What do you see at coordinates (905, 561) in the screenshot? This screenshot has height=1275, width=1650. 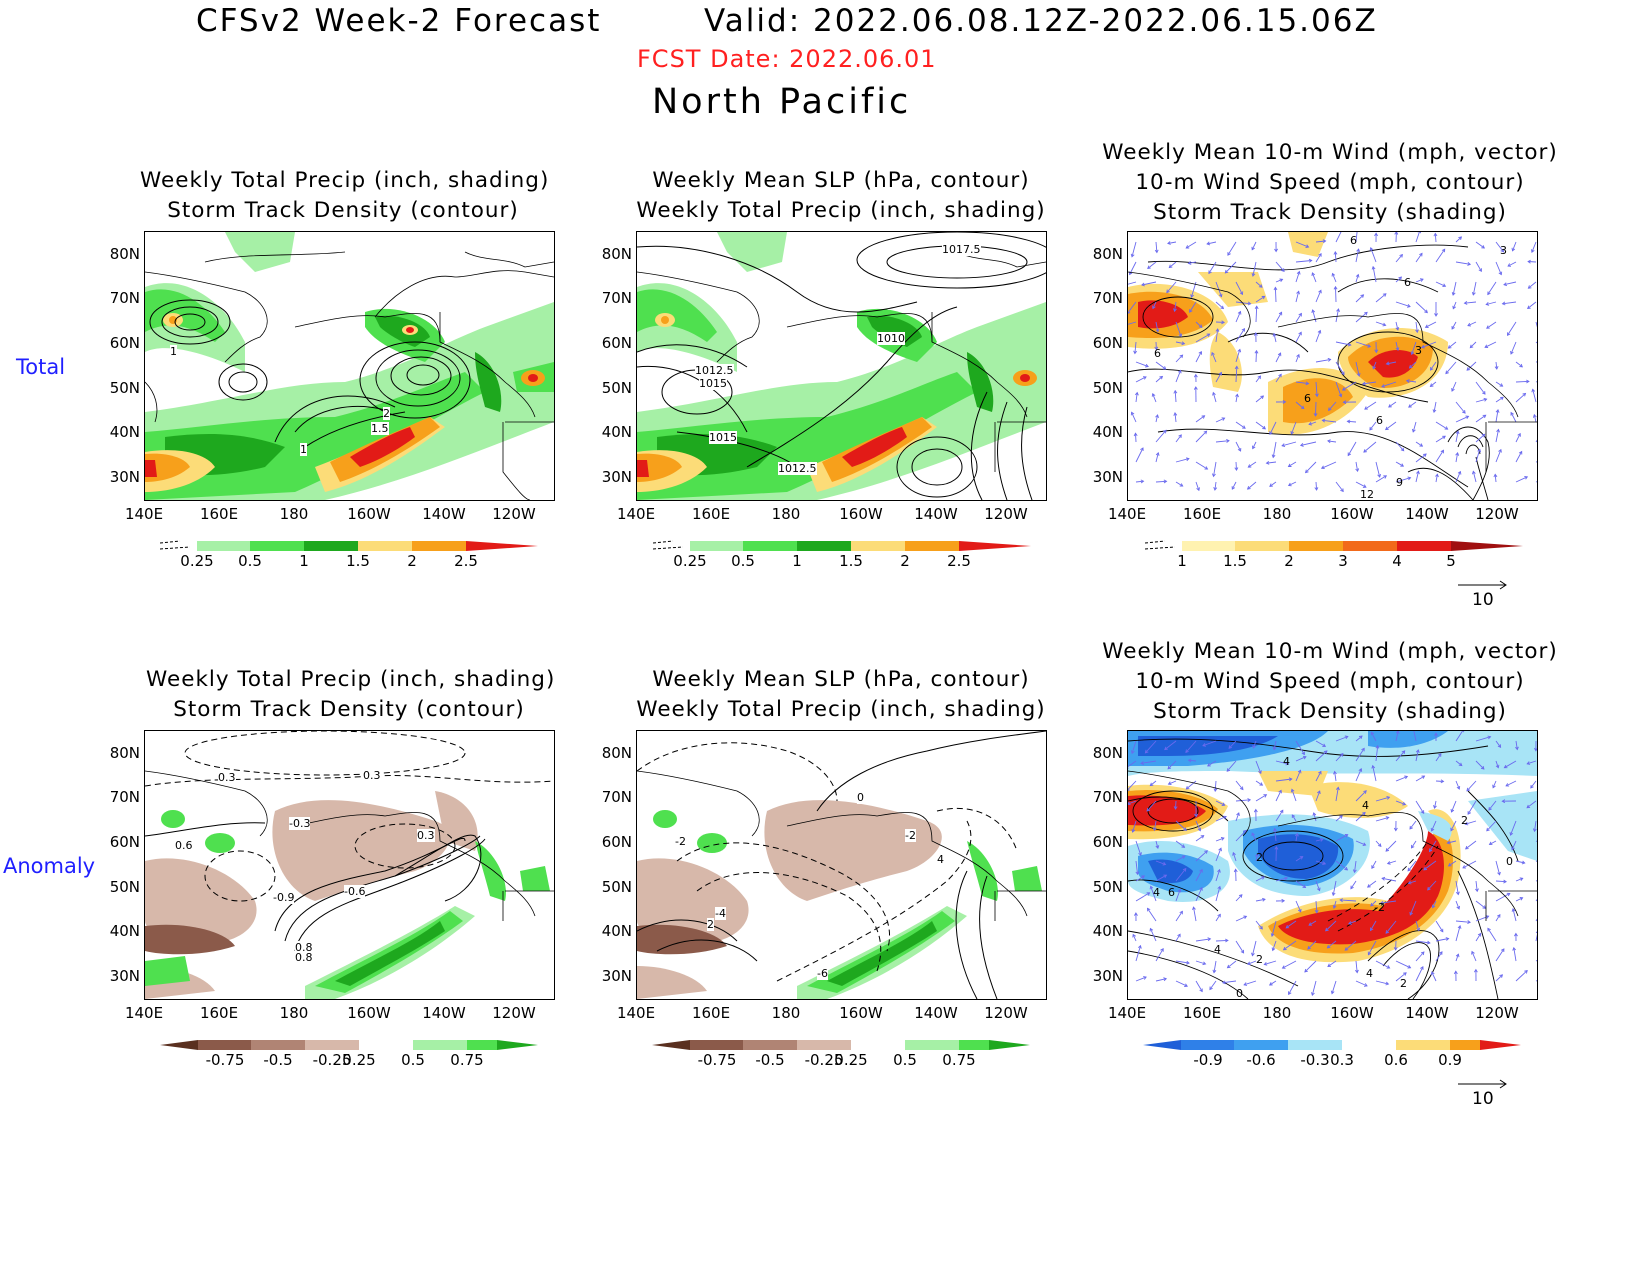 I see `colorbar-label: 2` at bounding box center [905, 561].